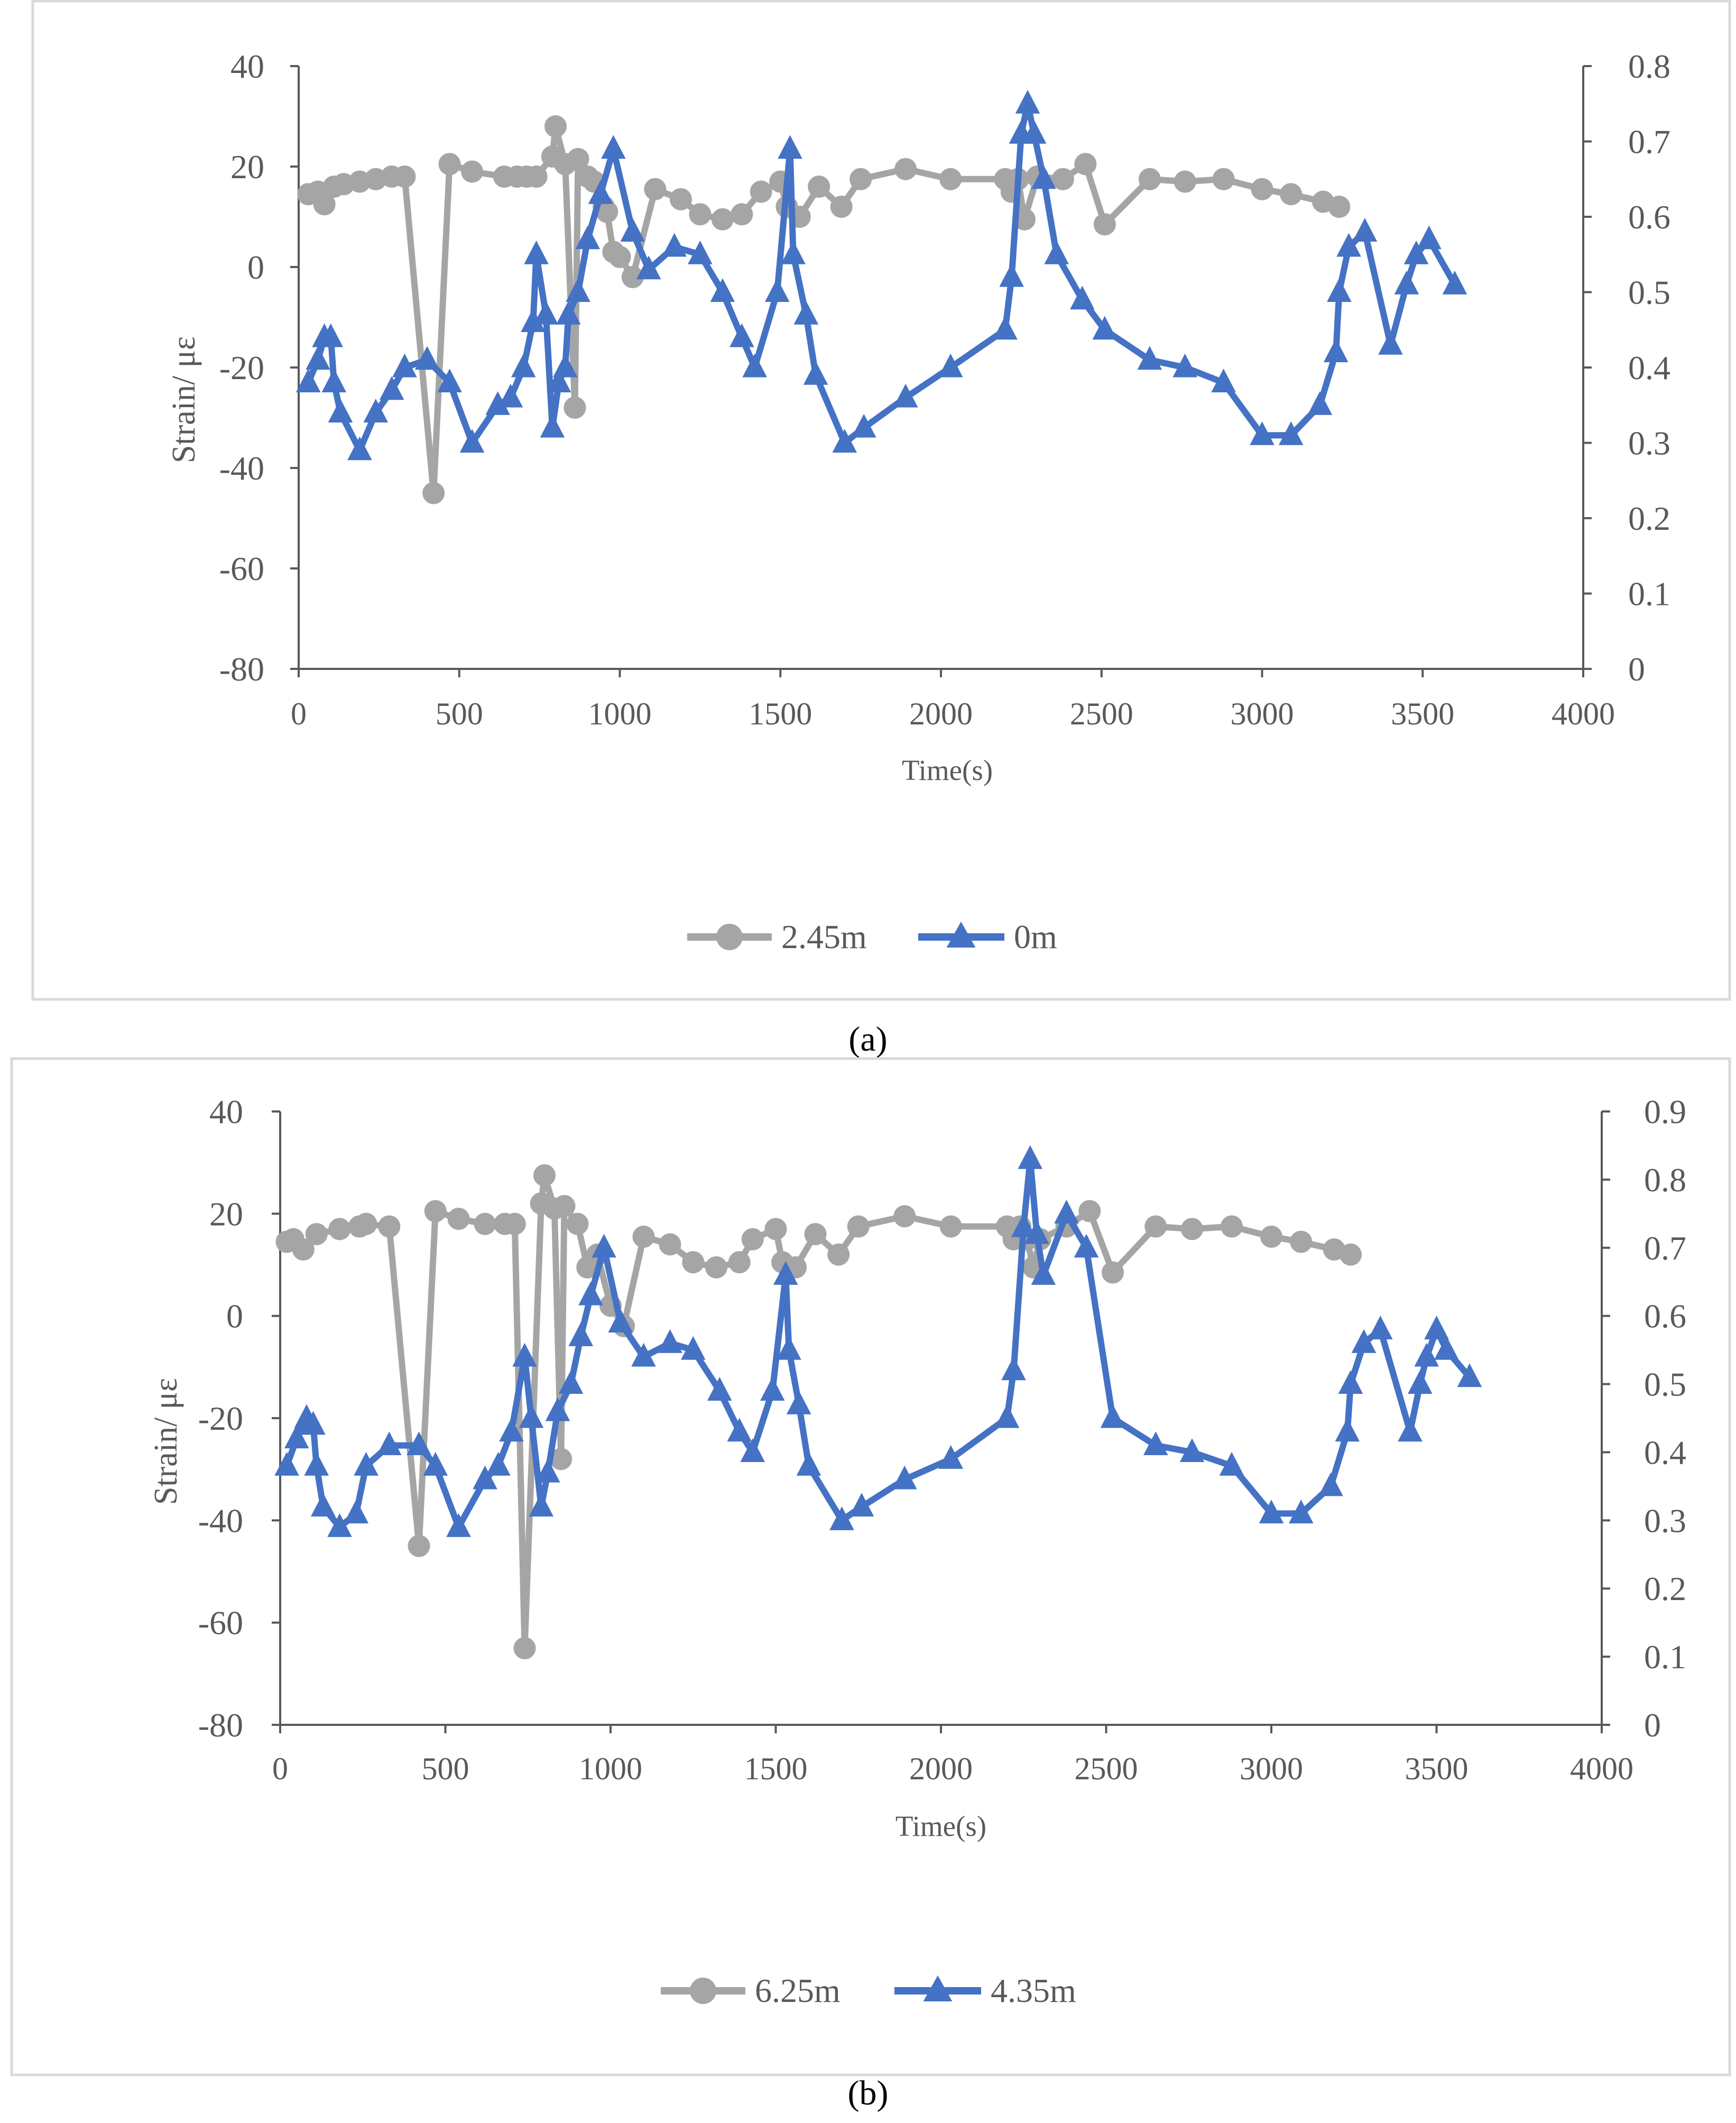 The height and width of the screenshot is (2123, 1736). What do you see at coordinates (882, 297) in the screenshot?
I see `chart-a-plot-area` at bounding box center [882, 297].